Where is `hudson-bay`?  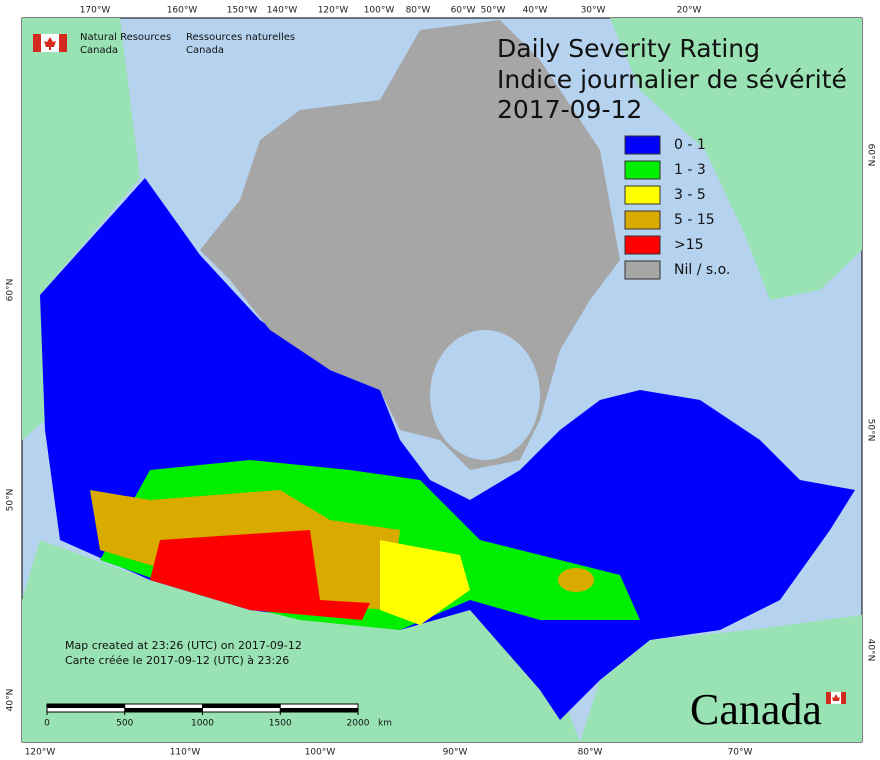 hudson-bay is located at coordinates (485, 395).